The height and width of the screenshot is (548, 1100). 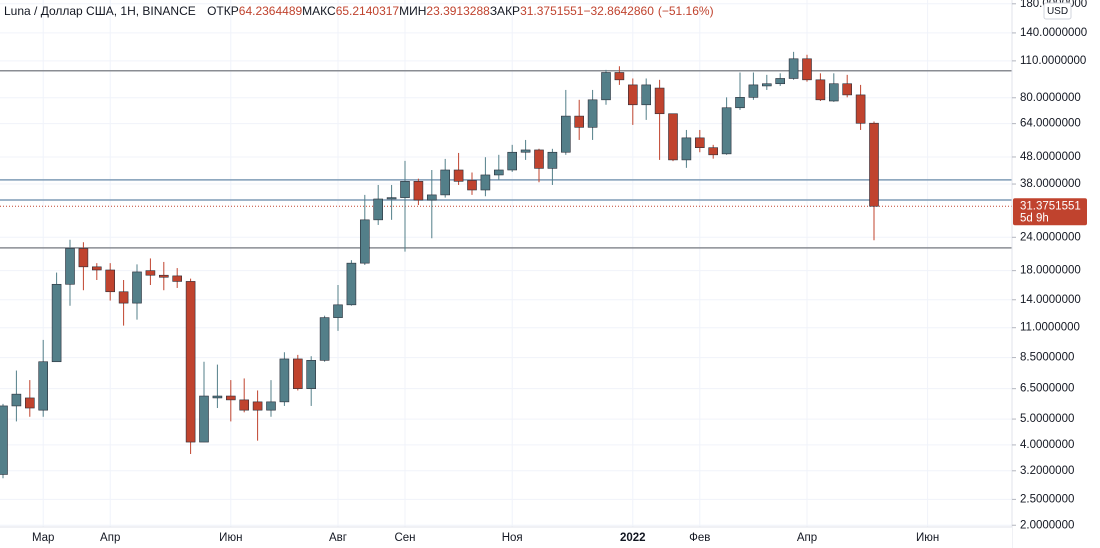 I want to click on x-tick-label: 2022, so click(x=633, y=538).